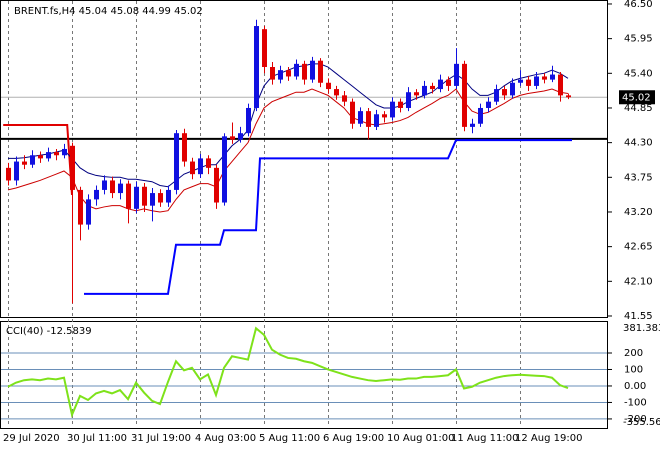  I want to click on y-tick-label: 46.50, so click(638, 5).